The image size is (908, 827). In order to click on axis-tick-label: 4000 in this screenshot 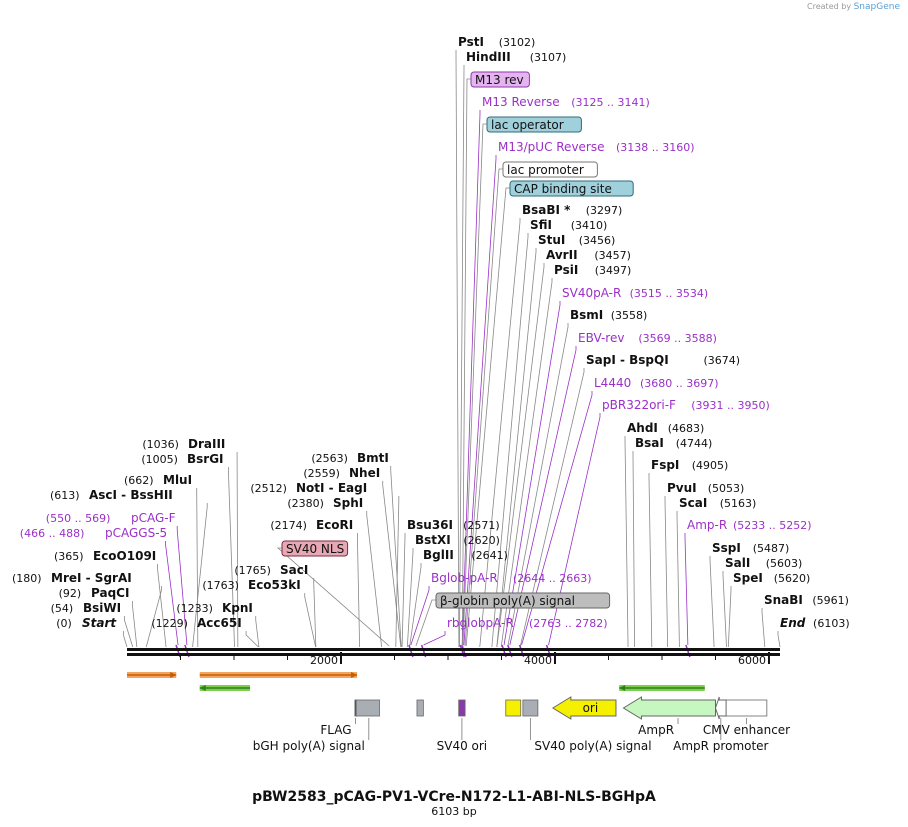, I will do `click(538, 660)`.